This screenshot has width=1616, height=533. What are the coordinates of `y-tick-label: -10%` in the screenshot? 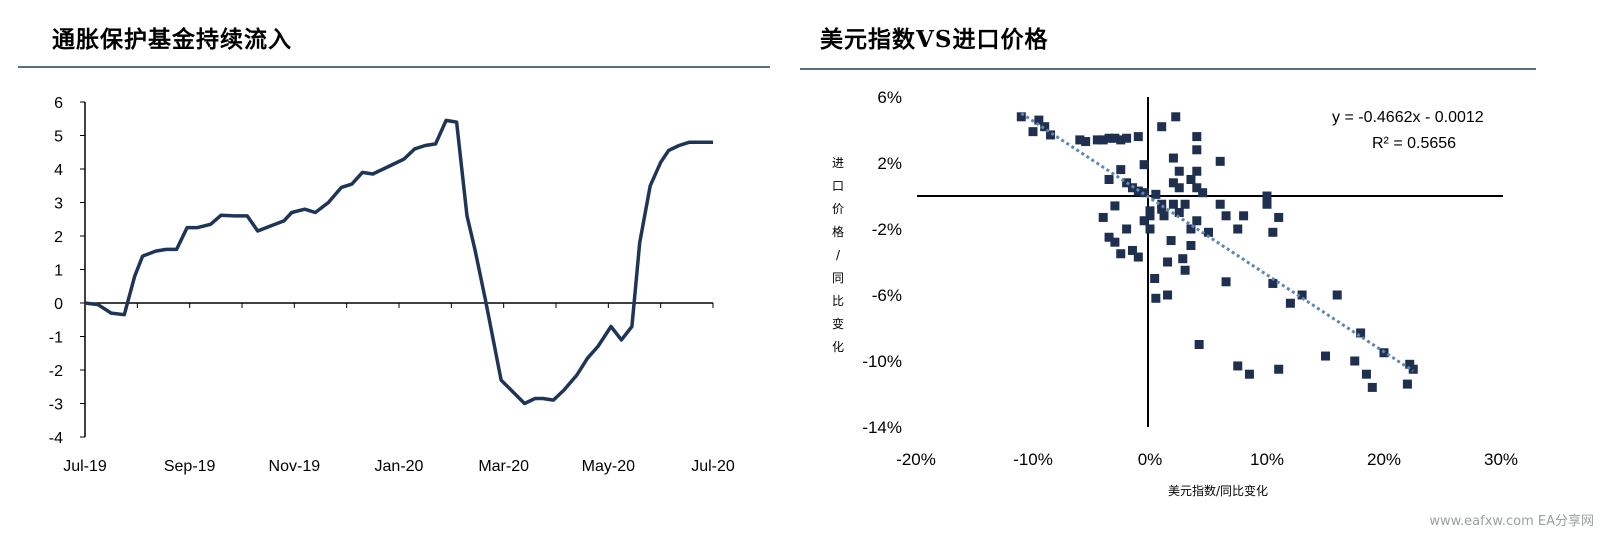 It's located at (882, 361).